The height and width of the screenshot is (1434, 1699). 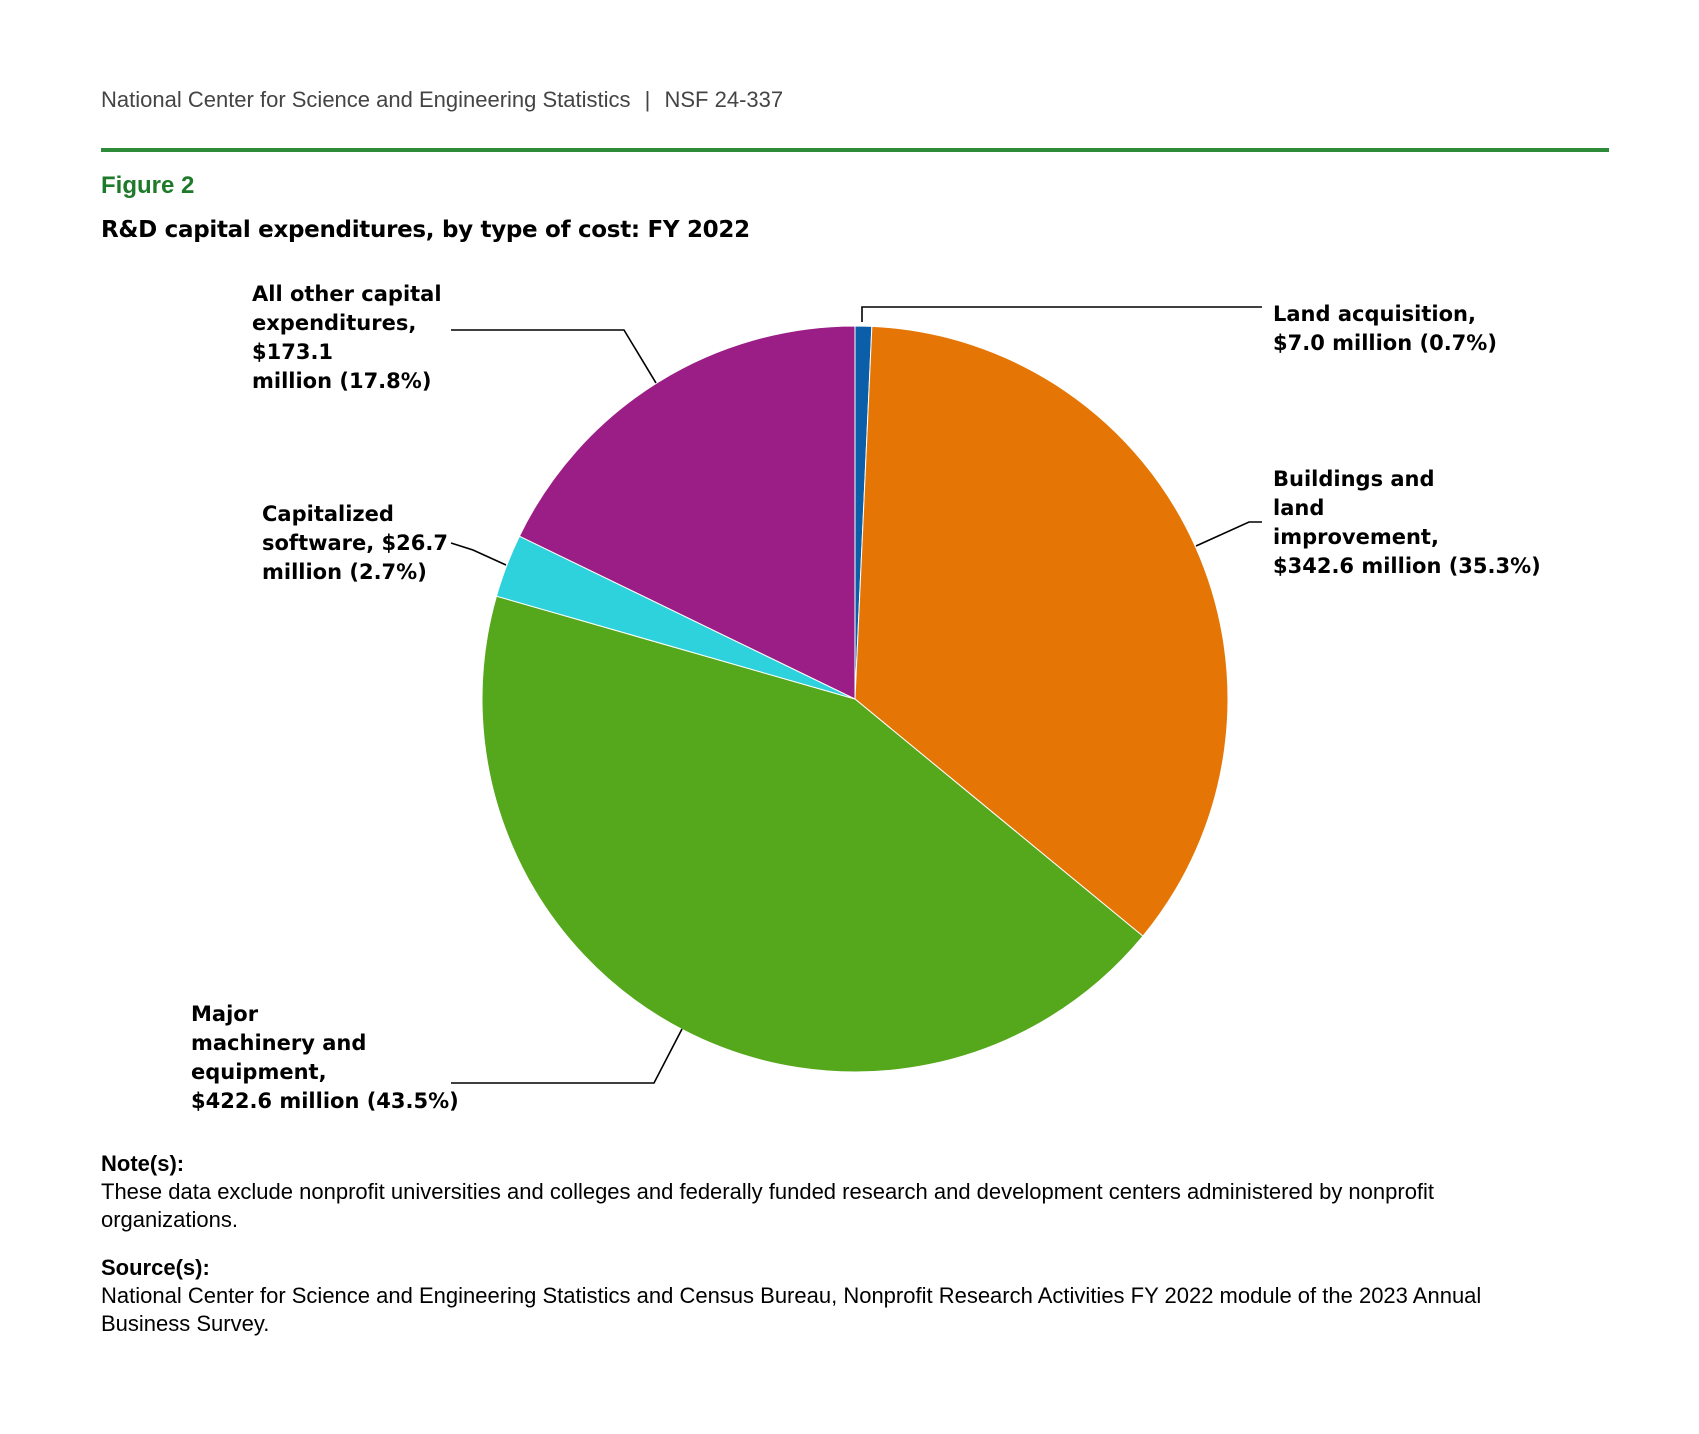 I want to click on slice-label-line: software, $26.7, so click(x=355, y=543).